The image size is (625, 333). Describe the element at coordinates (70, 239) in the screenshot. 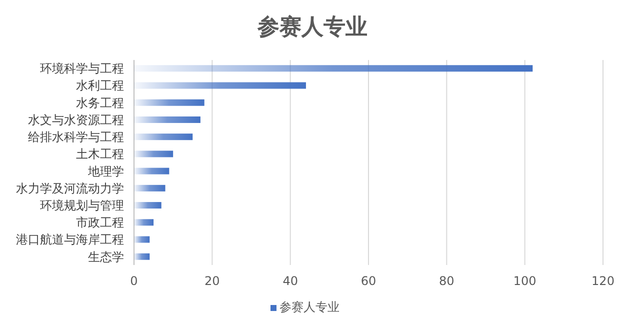

I see `y-tick-label: 港口航道与海岸工程` at that location.